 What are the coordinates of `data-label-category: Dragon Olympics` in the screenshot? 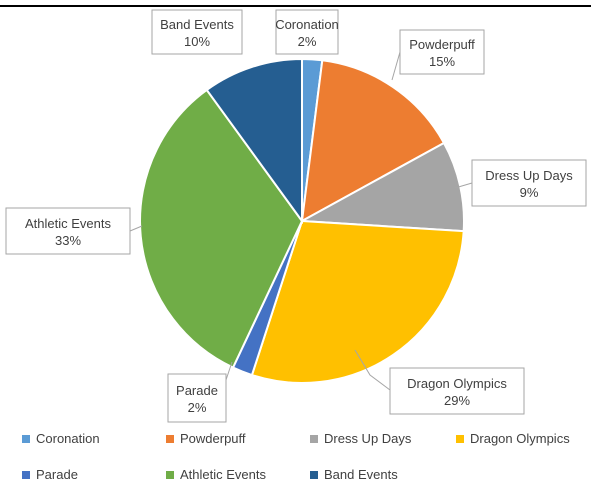 It's located at (457, 383).